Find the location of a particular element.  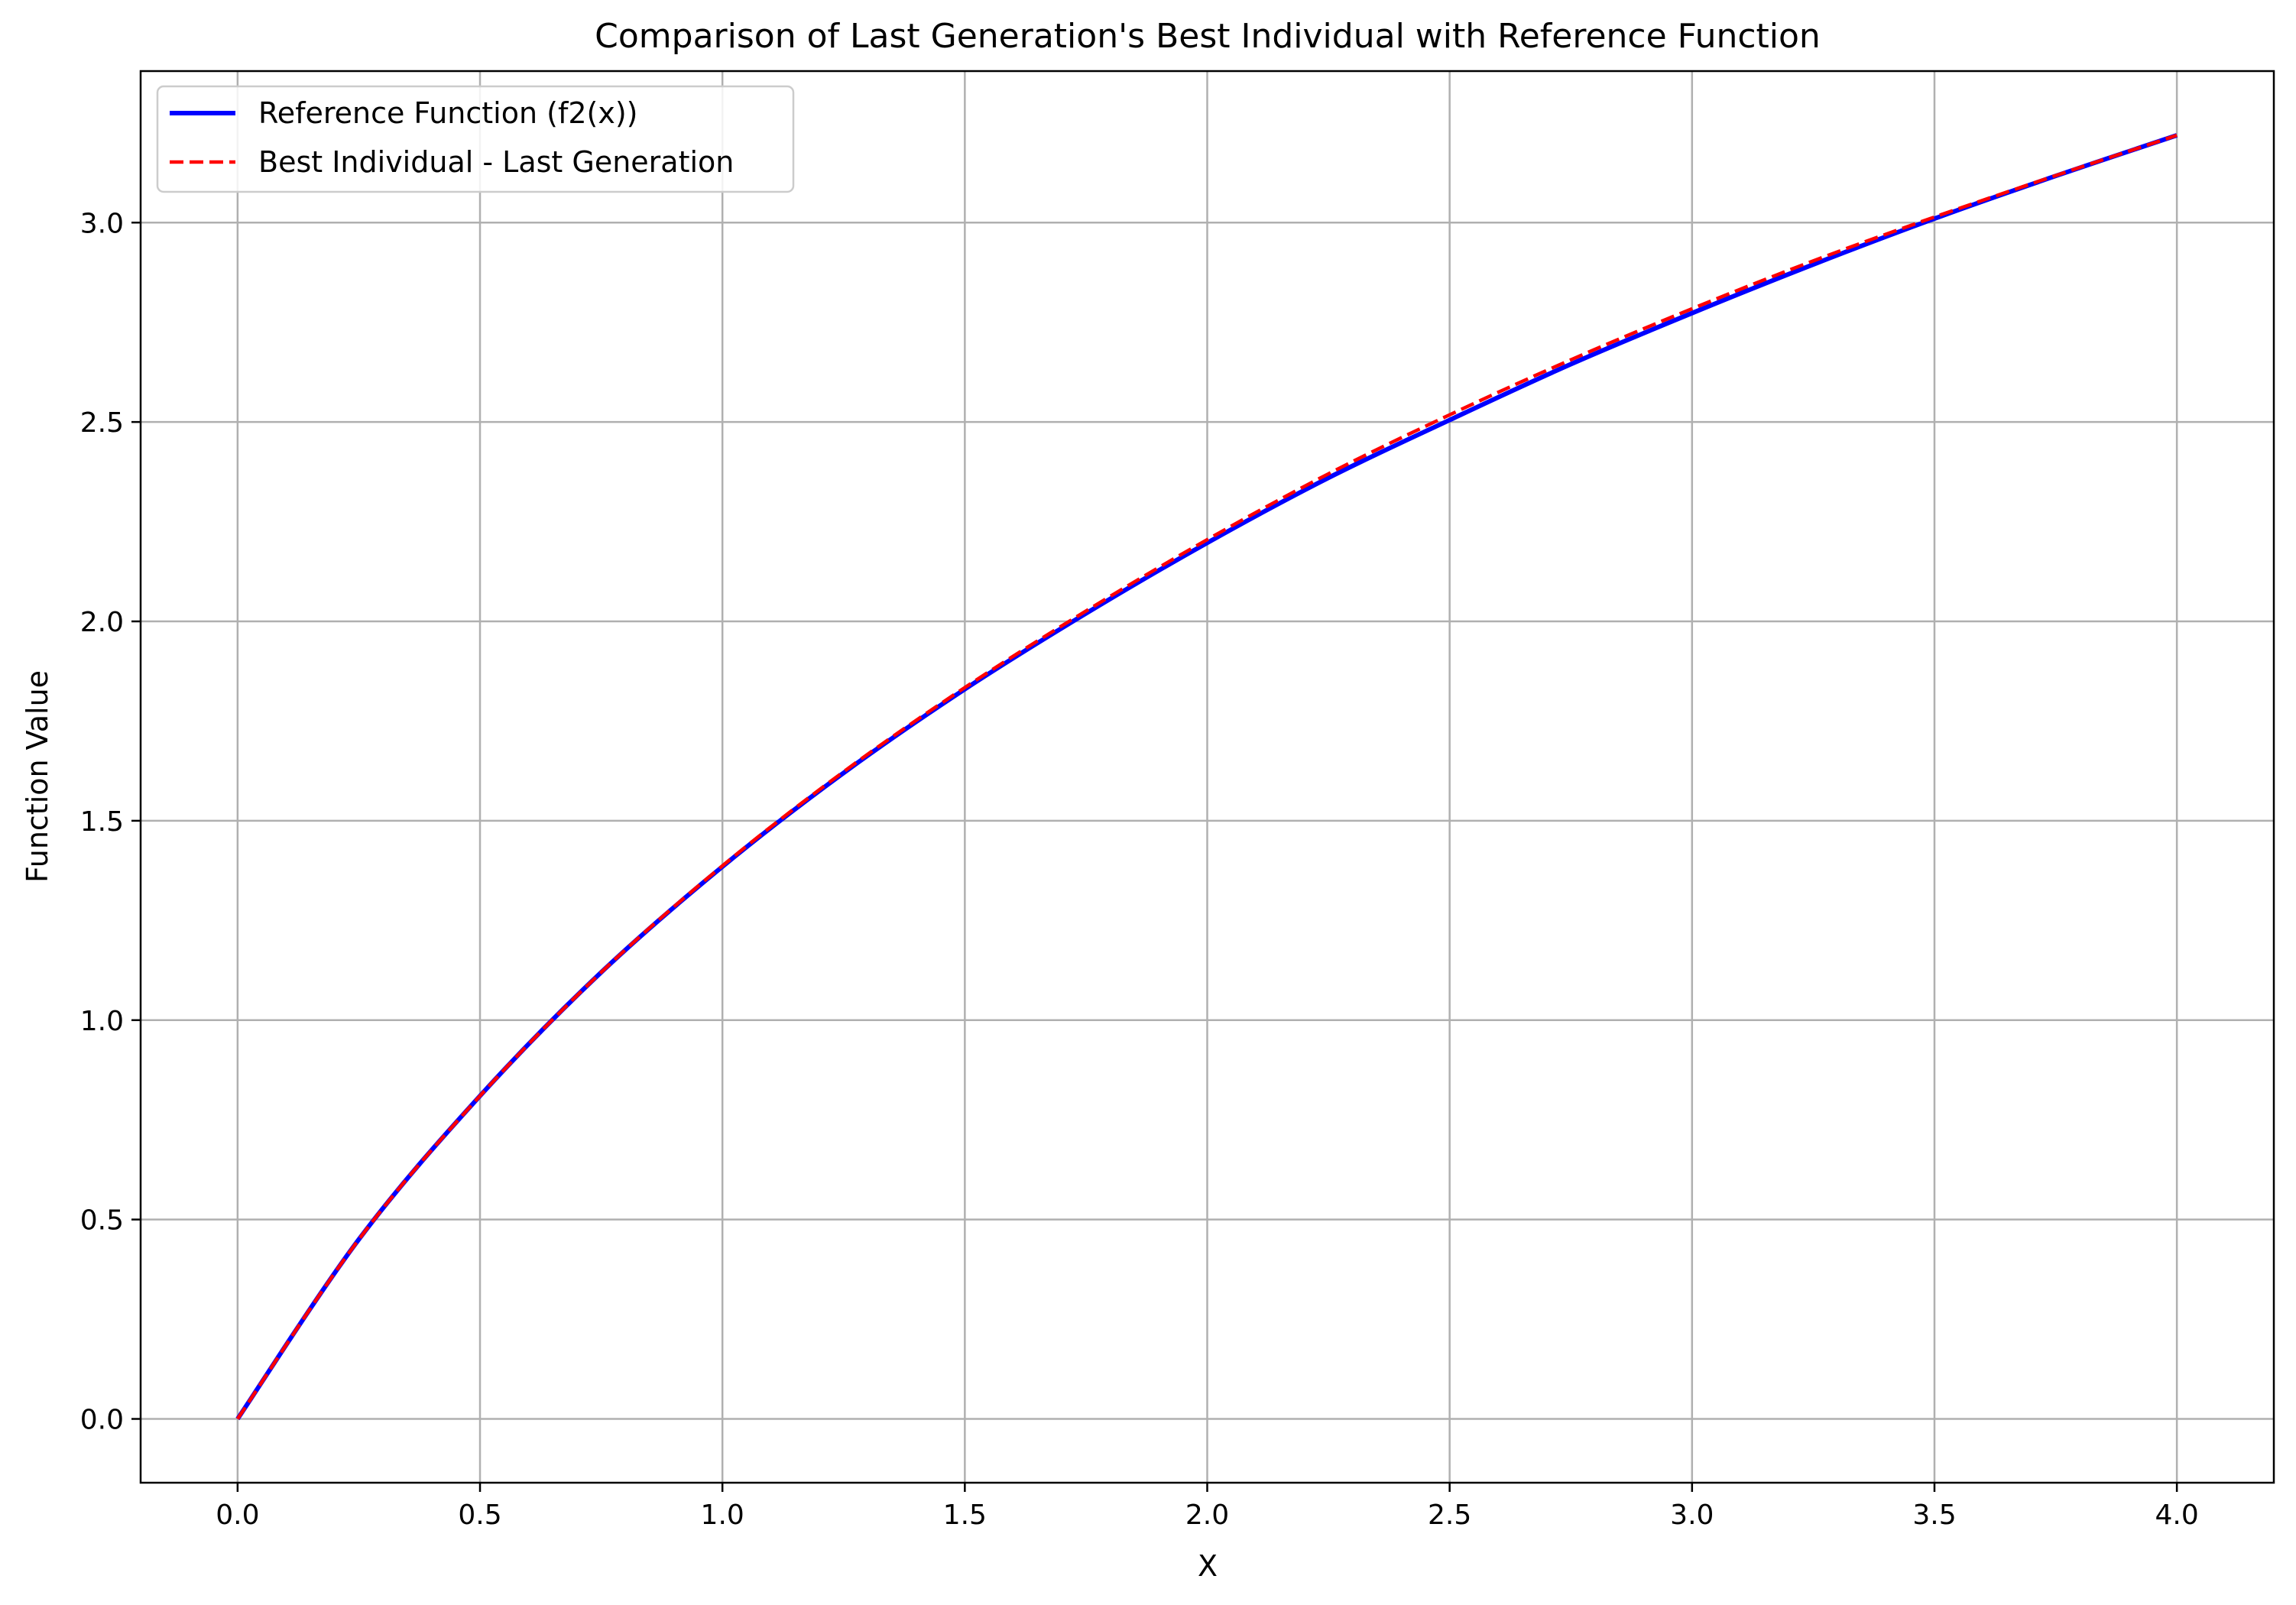

legend-label-best-individual: Best Individual - Last Generation is located at coordinates (496, 162).